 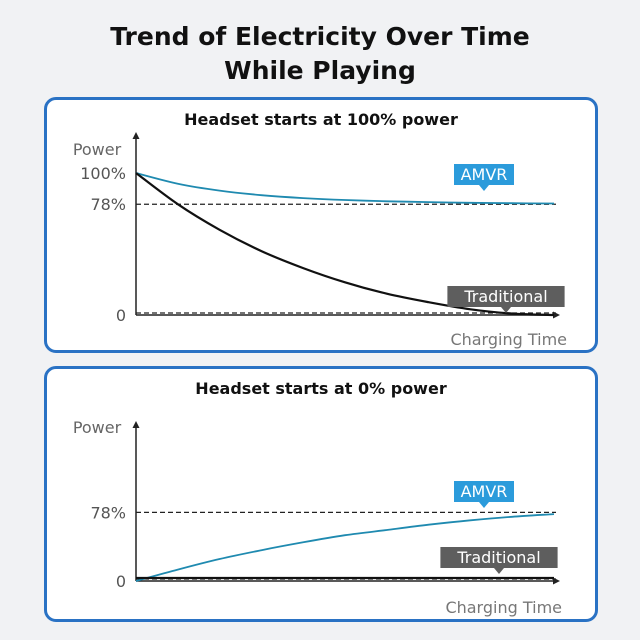 I want to click on series-line-traditional, so click(x=345, y=244).